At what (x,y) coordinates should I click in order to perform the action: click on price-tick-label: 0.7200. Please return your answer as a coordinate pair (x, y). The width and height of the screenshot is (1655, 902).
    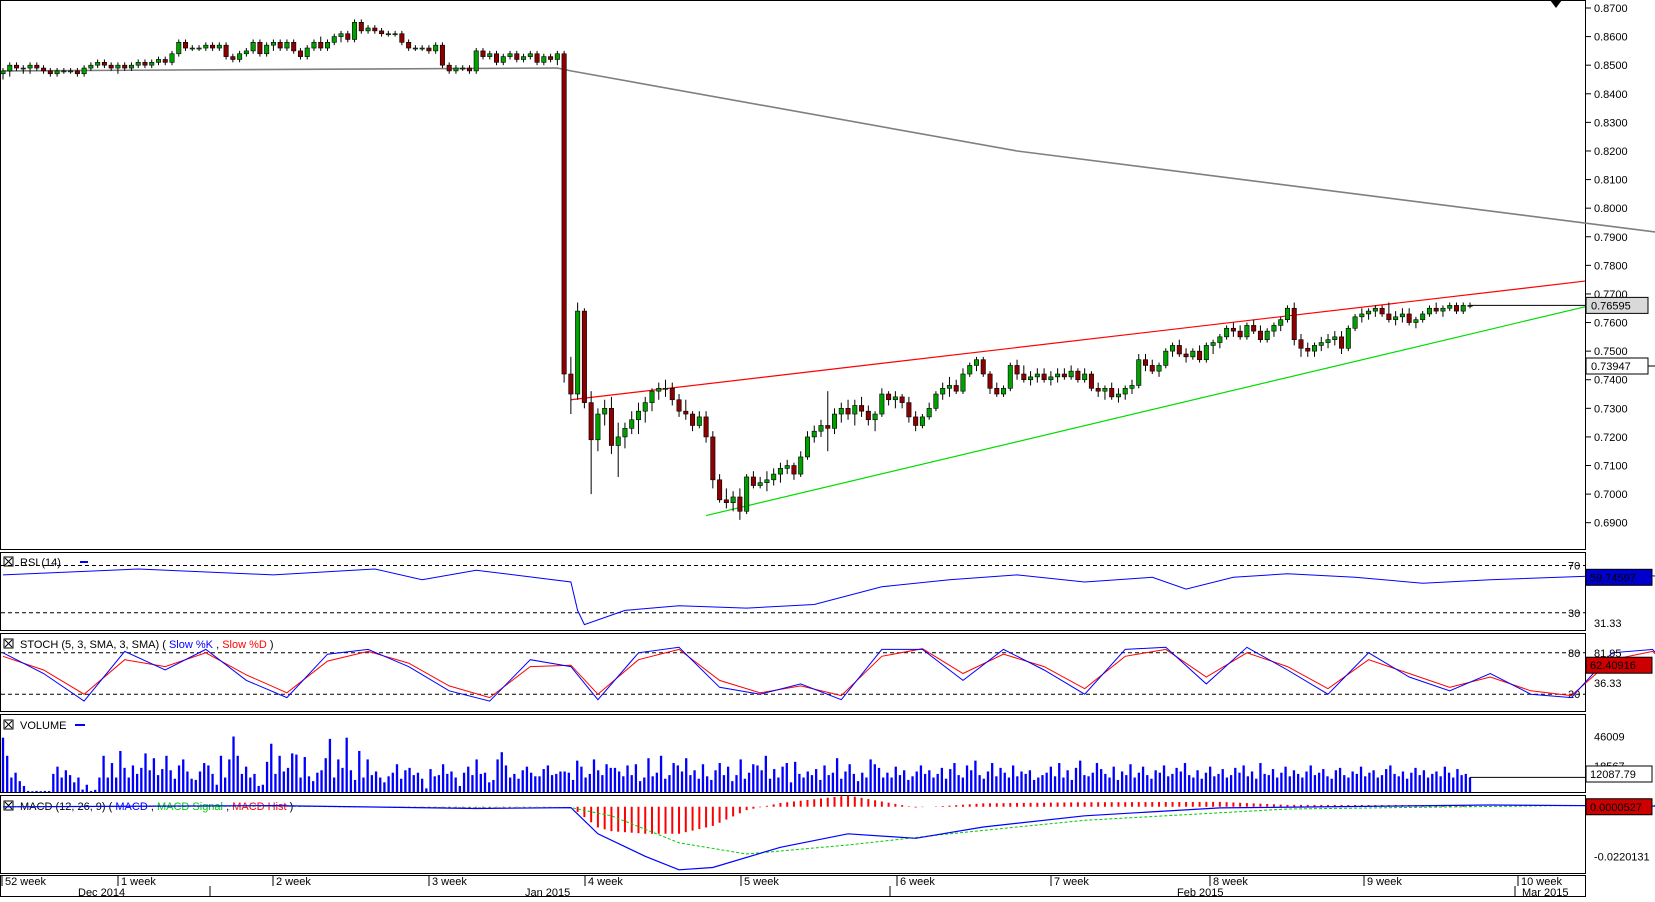
    Looking at the image, I should click on (1611, 438).